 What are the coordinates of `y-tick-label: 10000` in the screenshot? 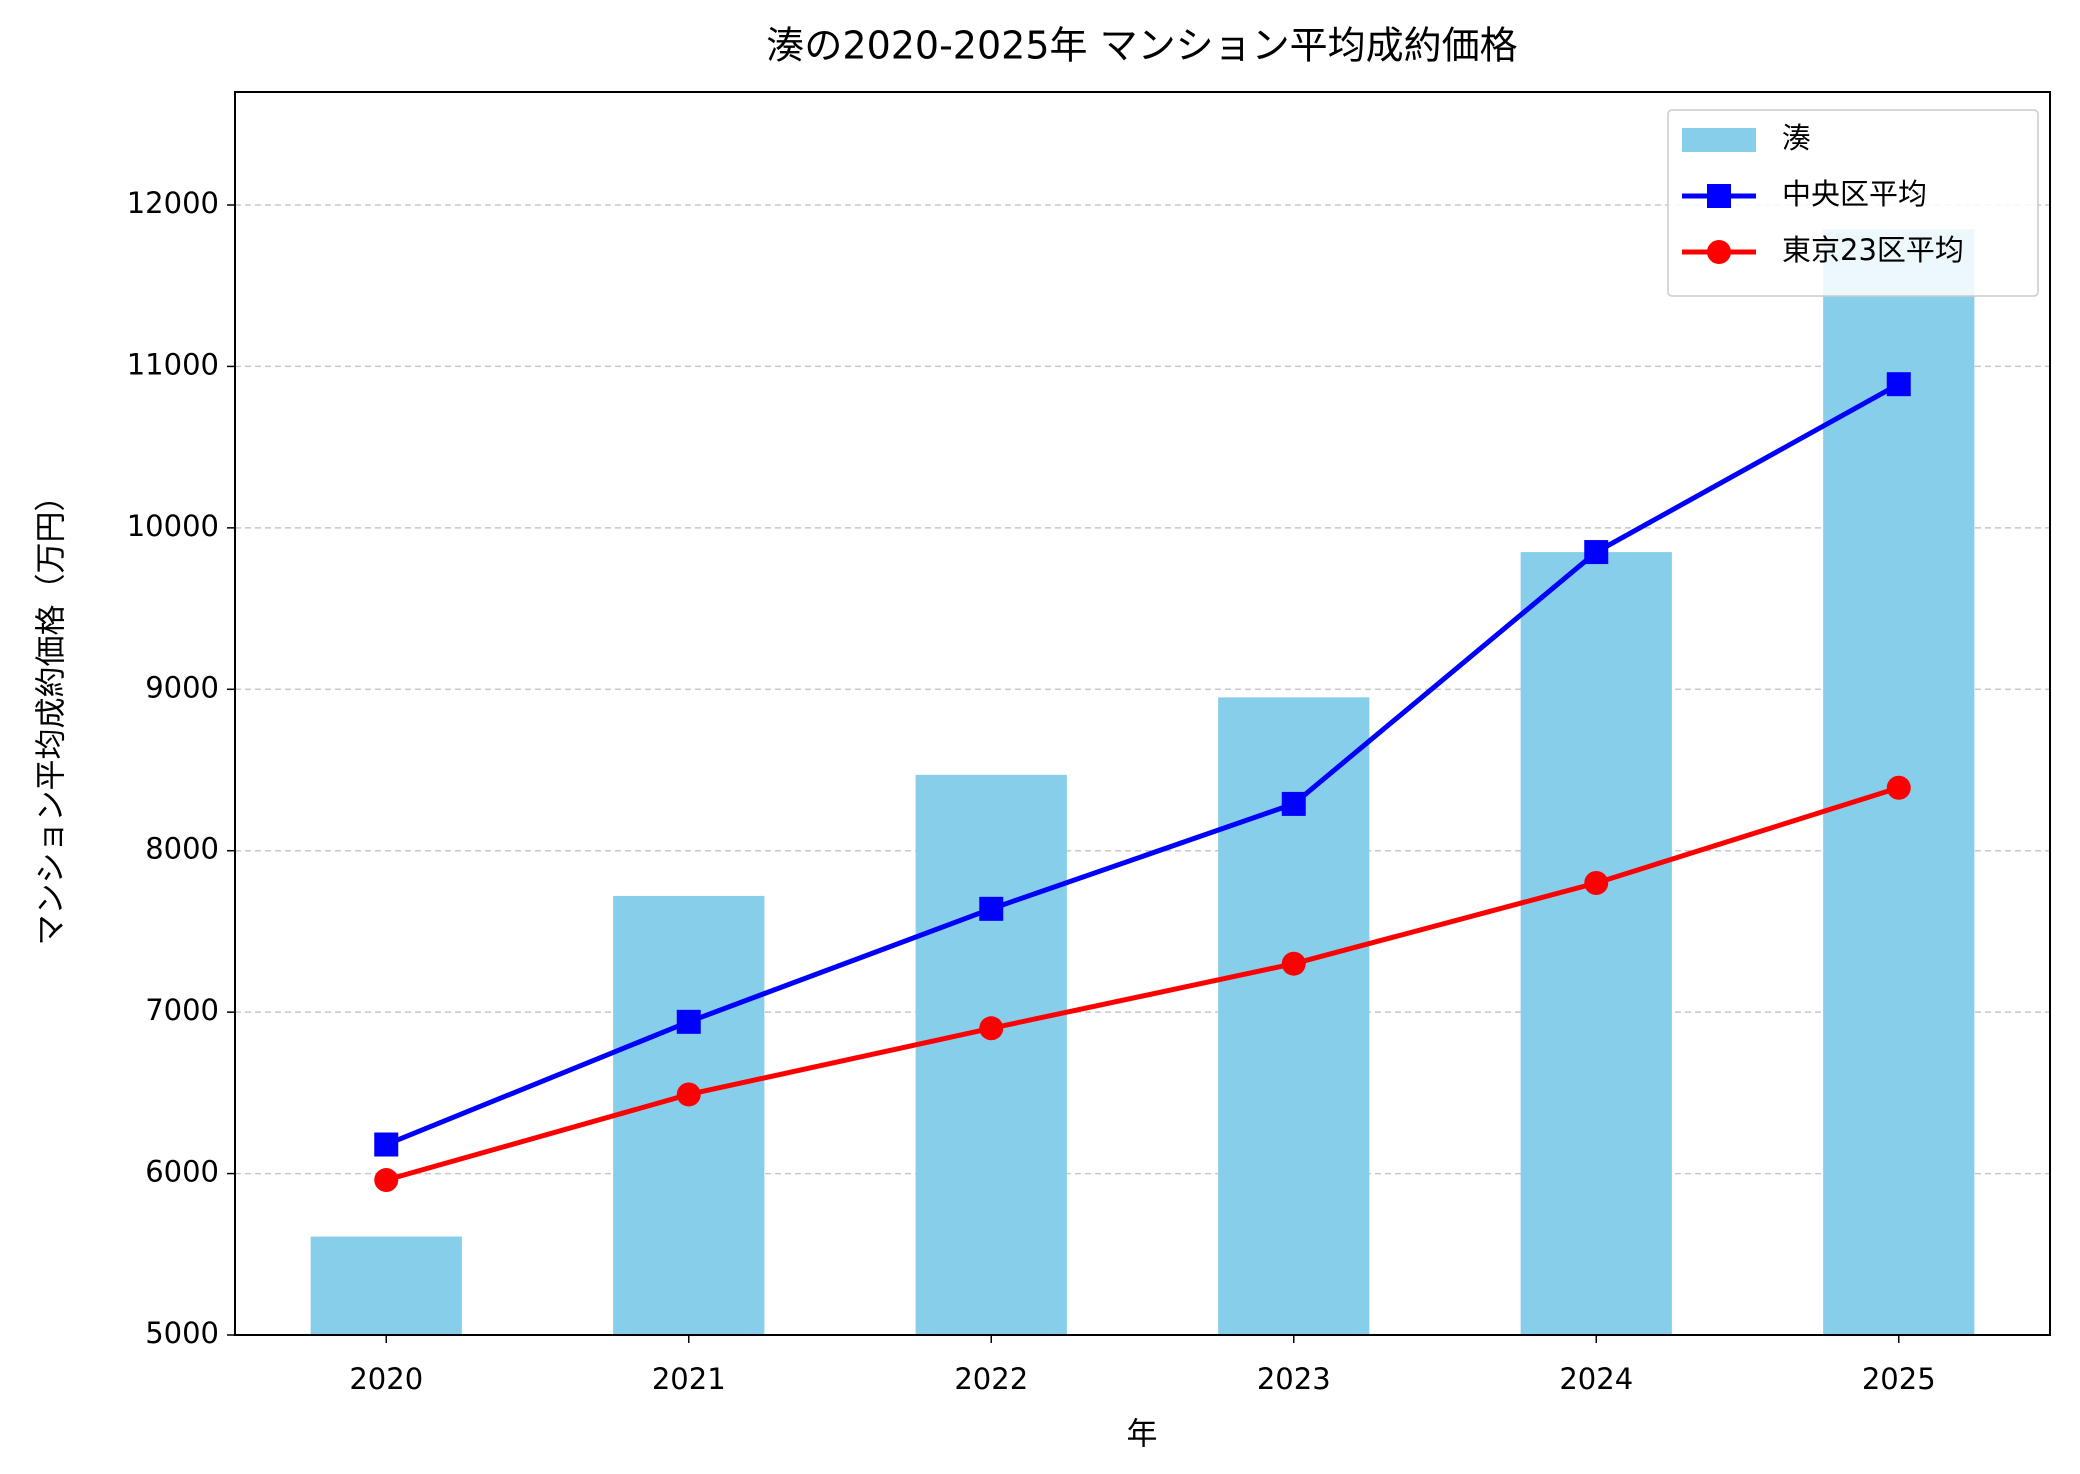 It's located at (173, 526).